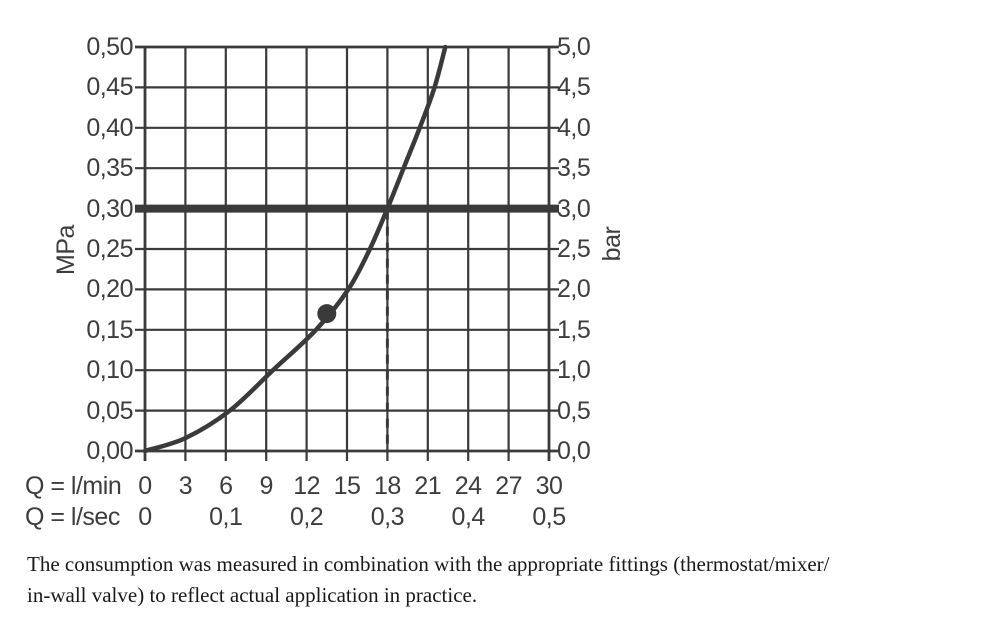 This screenshot has width=1000, height=637. I want to click on y-right-tick-label: 2,5, so click(574, 249).